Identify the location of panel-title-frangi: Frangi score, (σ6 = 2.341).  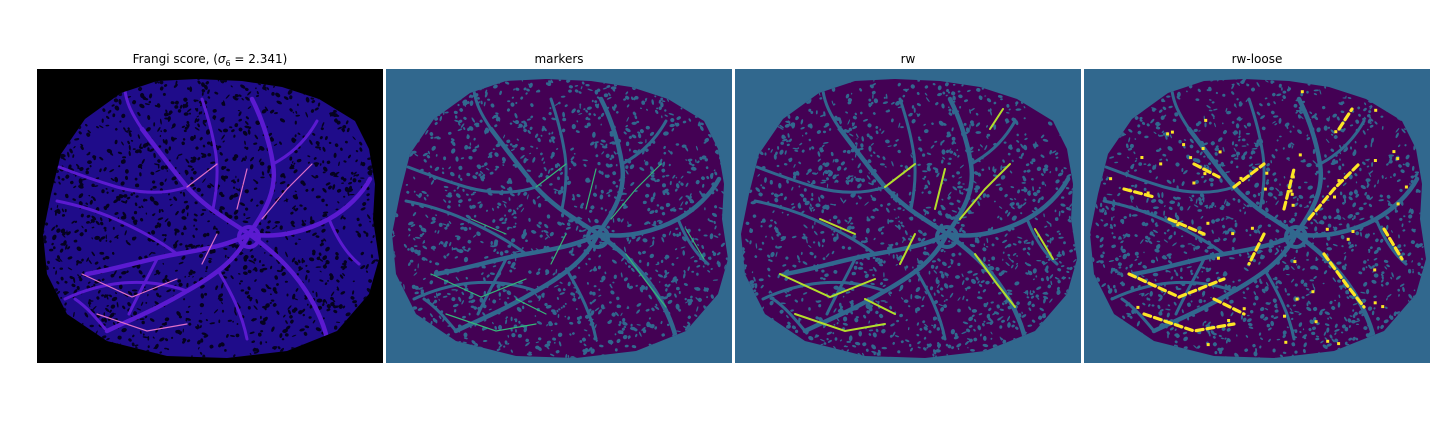
(210, 60).